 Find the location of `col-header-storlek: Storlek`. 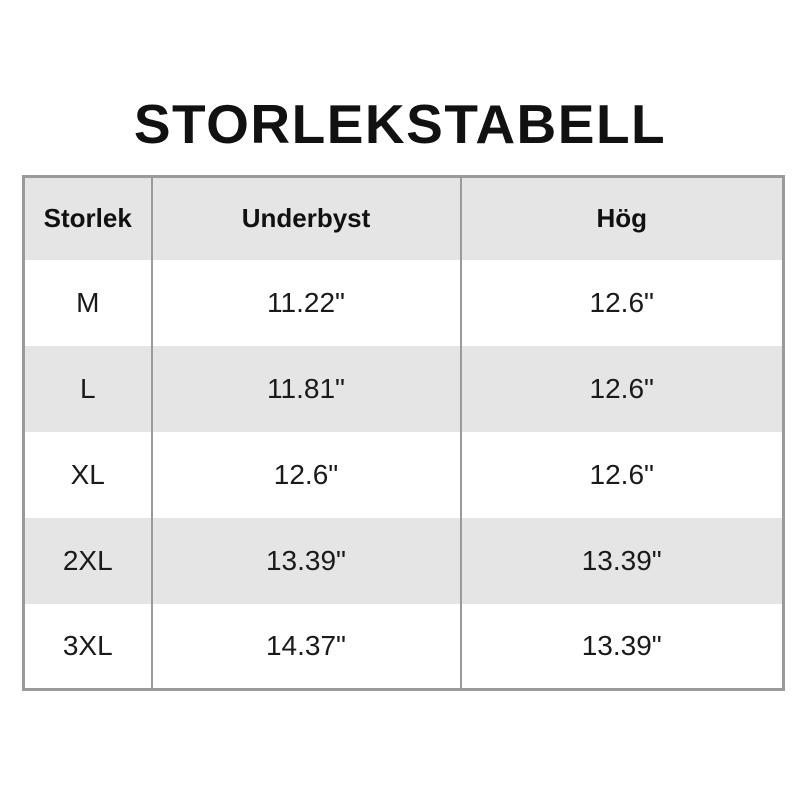

col-header-storlek: Storlek is located at coordinates (87, 218).